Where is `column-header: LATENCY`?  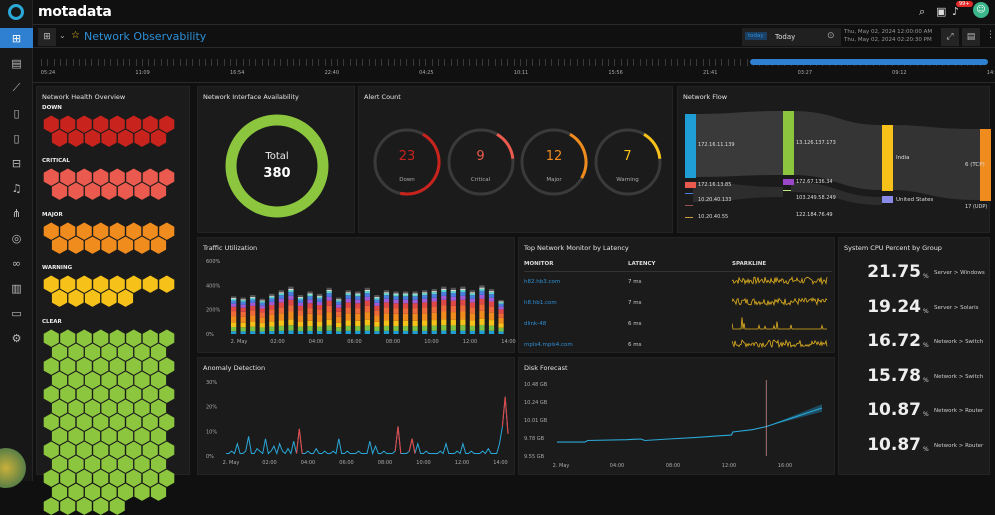
column-header: LATENCY is located at coordinates (680, 265).